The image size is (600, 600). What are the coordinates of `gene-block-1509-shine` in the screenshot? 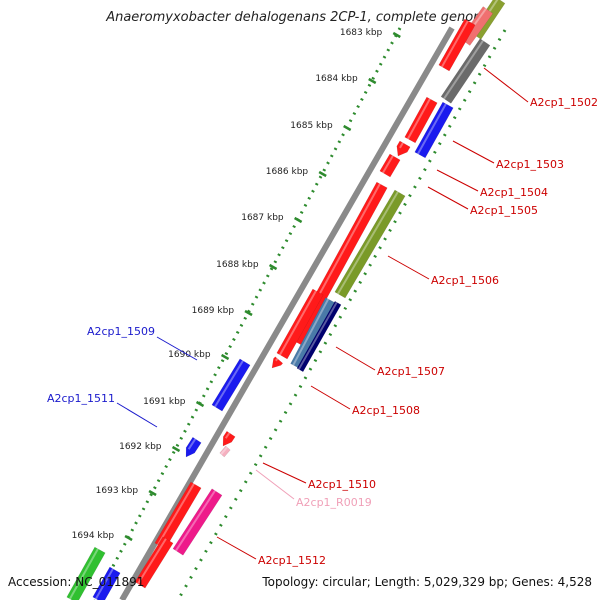 It's located at (229, 384).